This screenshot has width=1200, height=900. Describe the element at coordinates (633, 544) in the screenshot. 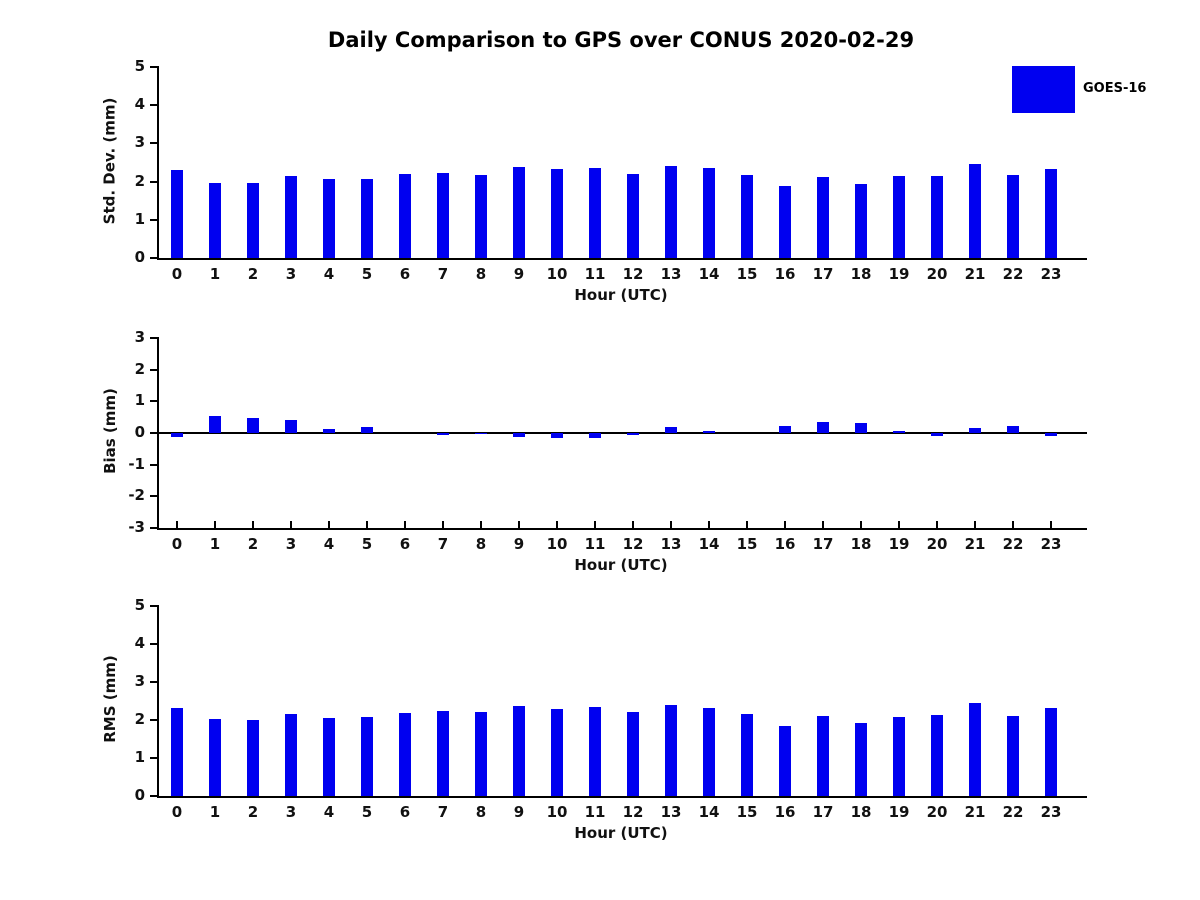

I see `x-tick-label: 12` at that location.